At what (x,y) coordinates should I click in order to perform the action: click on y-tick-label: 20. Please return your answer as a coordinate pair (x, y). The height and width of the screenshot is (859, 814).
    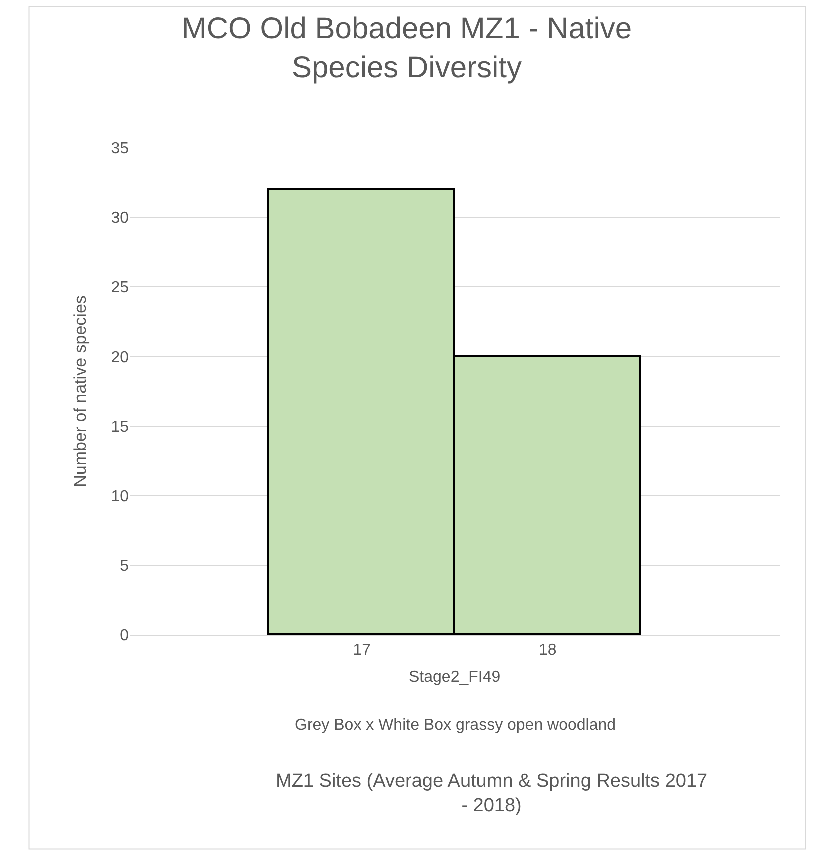
    Looking at the image, I should click on (120, 357).